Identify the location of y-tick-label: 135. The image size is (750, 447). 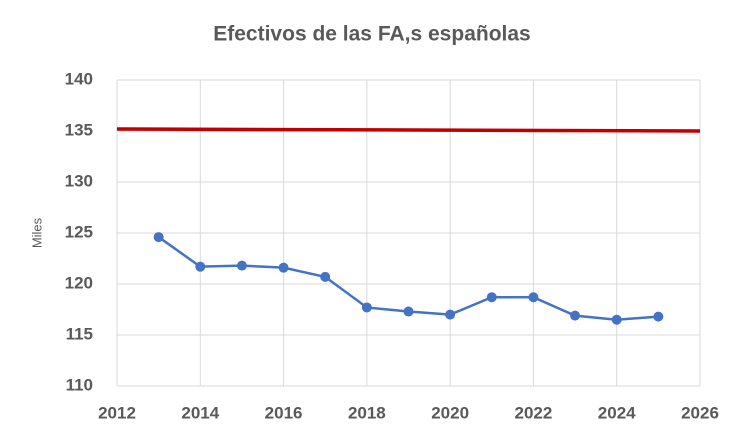
(79, 129).